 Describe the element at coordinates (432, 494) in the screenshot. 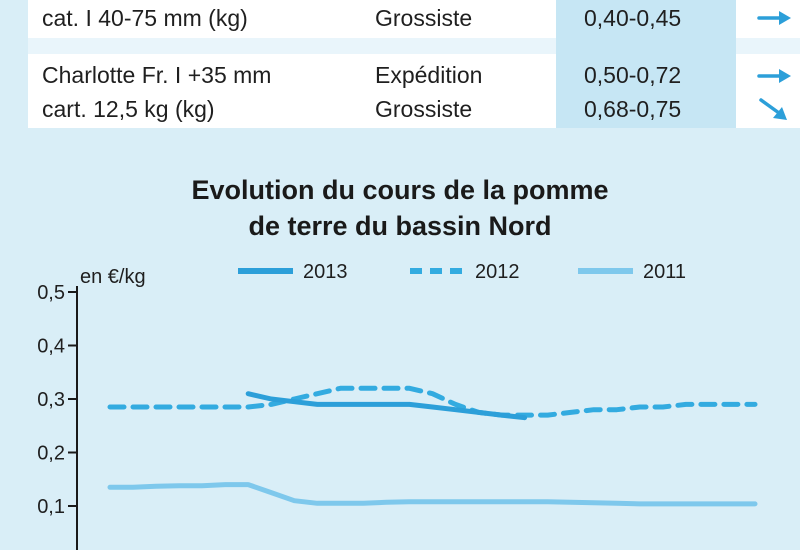

I see `series-line-2011` at that location.